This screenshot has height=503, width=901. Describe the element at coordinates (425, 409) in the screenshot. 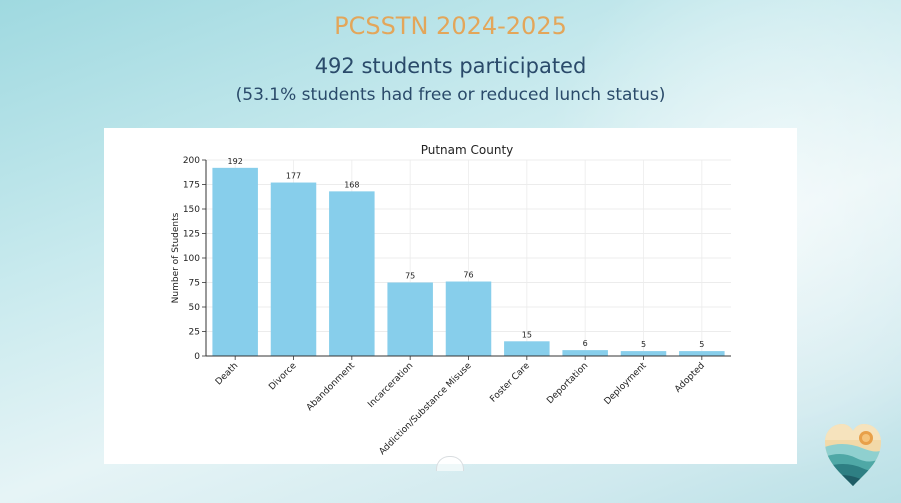

I see `x-tick-label: Addiction/Substance Misuse` at that location.